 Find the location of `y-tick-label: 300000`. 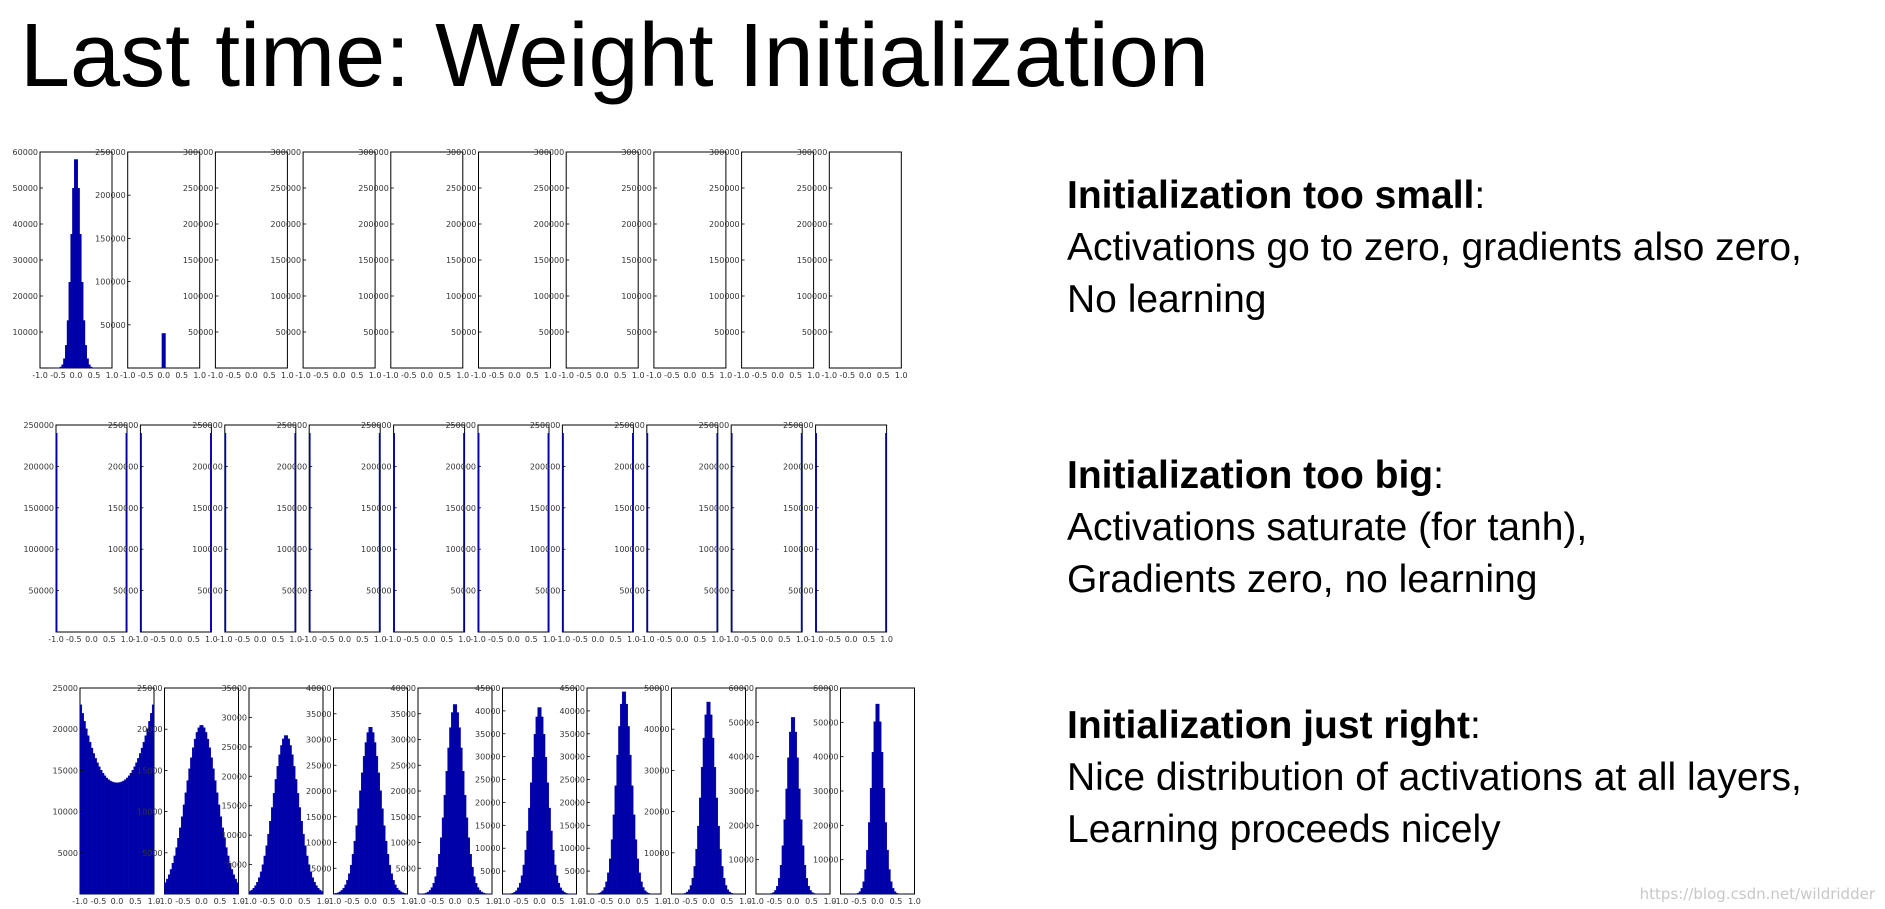

y-tick-label: 300000 is located at coordinates (198, 152).